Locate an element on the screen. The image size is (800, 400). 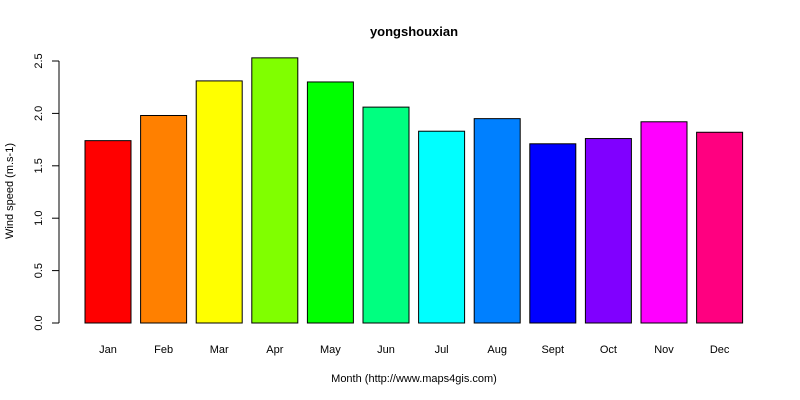
y-tick-label: 2.5 is located at coordinates (39, 60).